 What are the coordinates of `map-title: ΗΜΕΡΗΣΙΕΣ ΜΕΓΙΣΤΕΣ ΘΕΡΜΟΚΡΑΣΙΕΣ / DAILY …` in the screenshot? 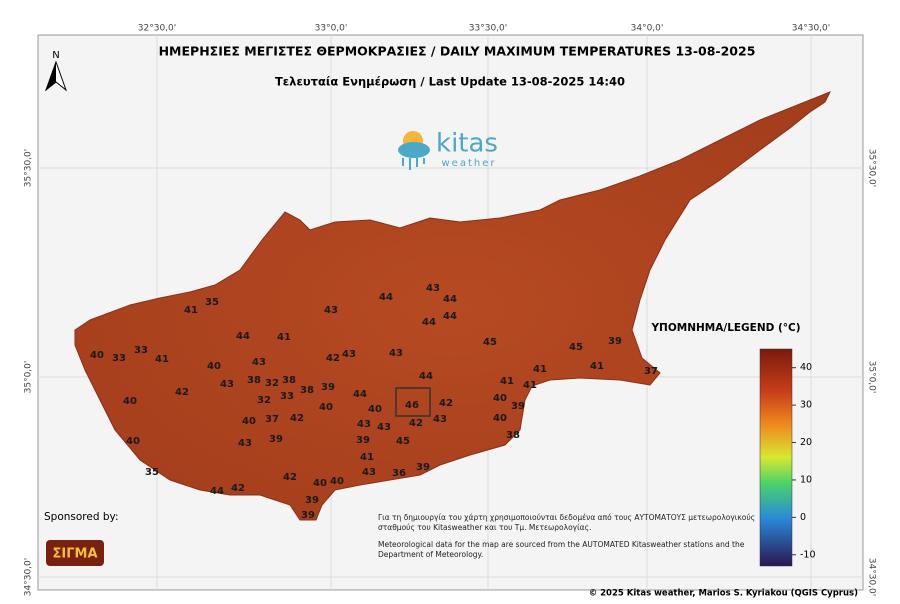 It's located at (457, 51).